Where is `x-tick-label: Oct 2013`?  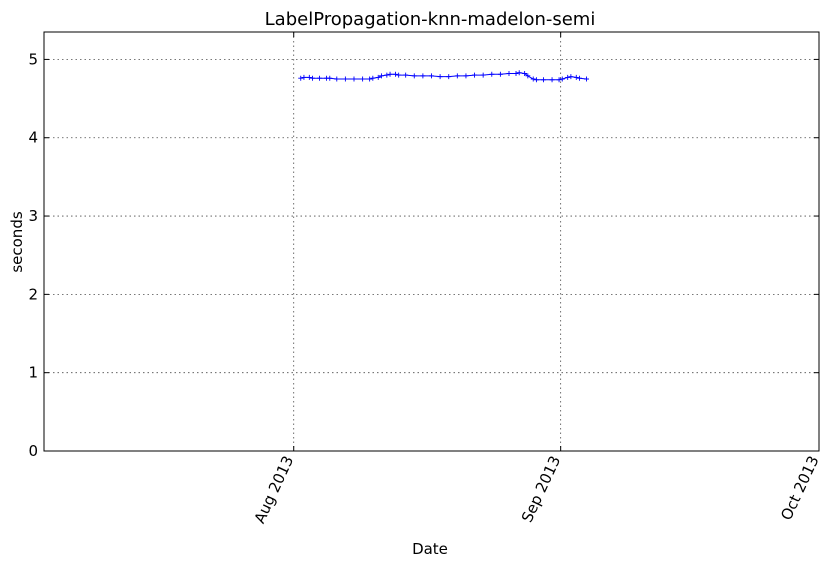 x-tick-label: Oct 2013 is located at coordinates (799, 488).